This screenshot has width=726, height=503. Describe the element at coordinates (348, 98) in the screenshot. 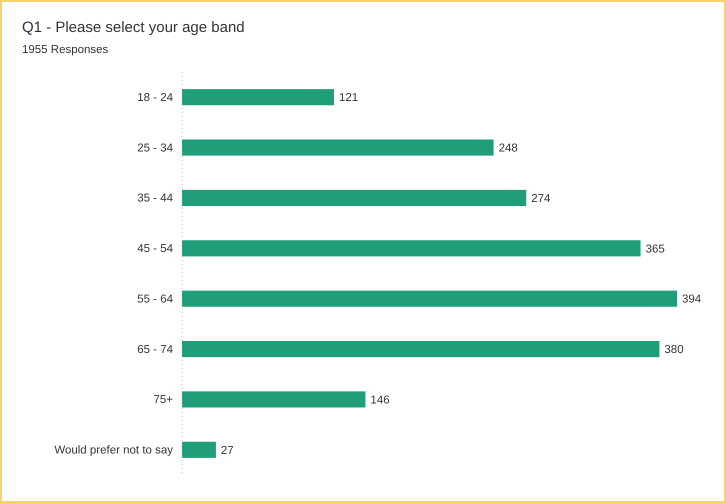

I see `data-label: 121` at that location.